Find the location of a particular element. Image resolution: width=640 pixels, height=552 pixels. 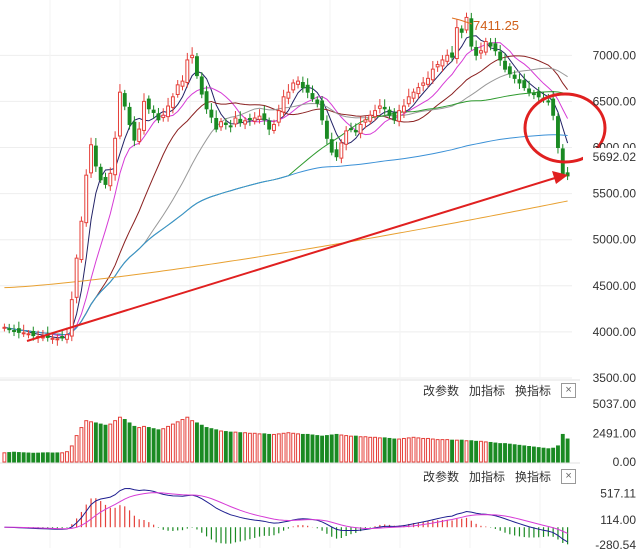

macd-indicator-toolbar: 改参数 加指标 换指标 × is located at coordinates (500, 476).